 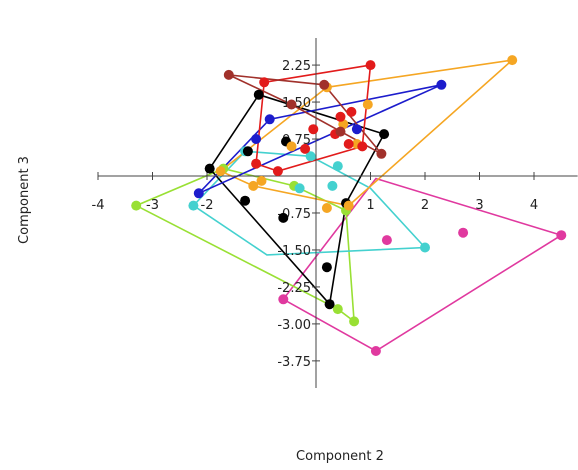 I want to click on x-tick-label: 1, so click(x=370, y=205).